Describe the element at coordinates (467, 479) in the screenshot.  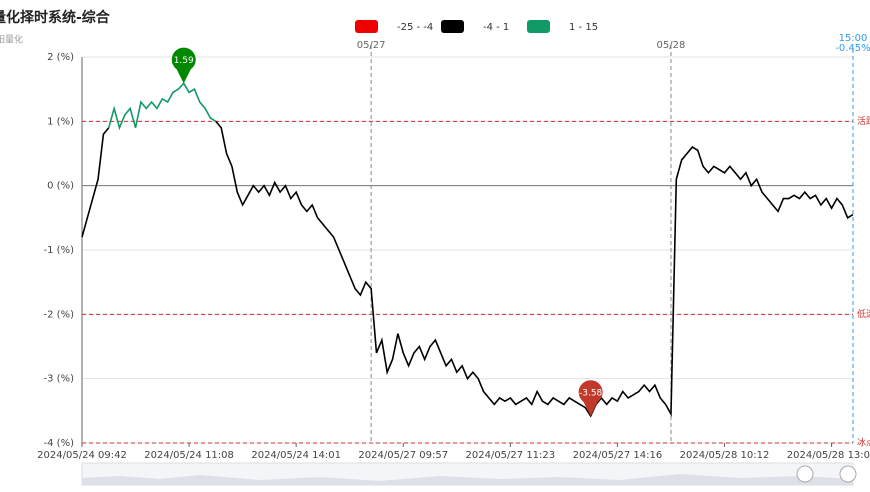
I see `slider-preview` at that location.